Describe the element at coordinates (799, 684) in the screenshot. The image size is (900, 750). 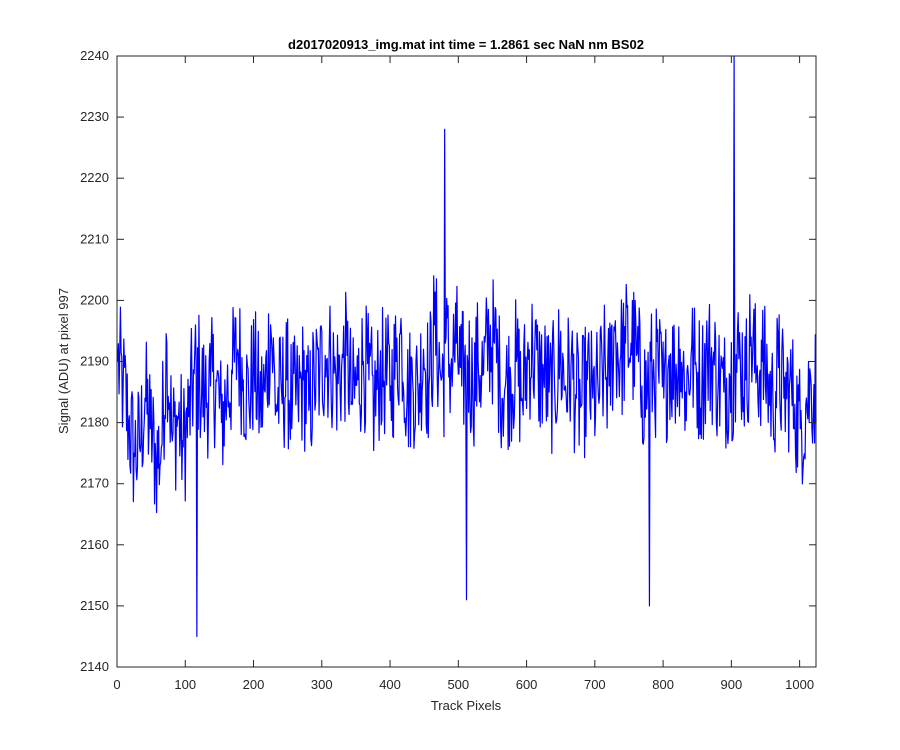
I see `x-tick-label: 1000` at that location.